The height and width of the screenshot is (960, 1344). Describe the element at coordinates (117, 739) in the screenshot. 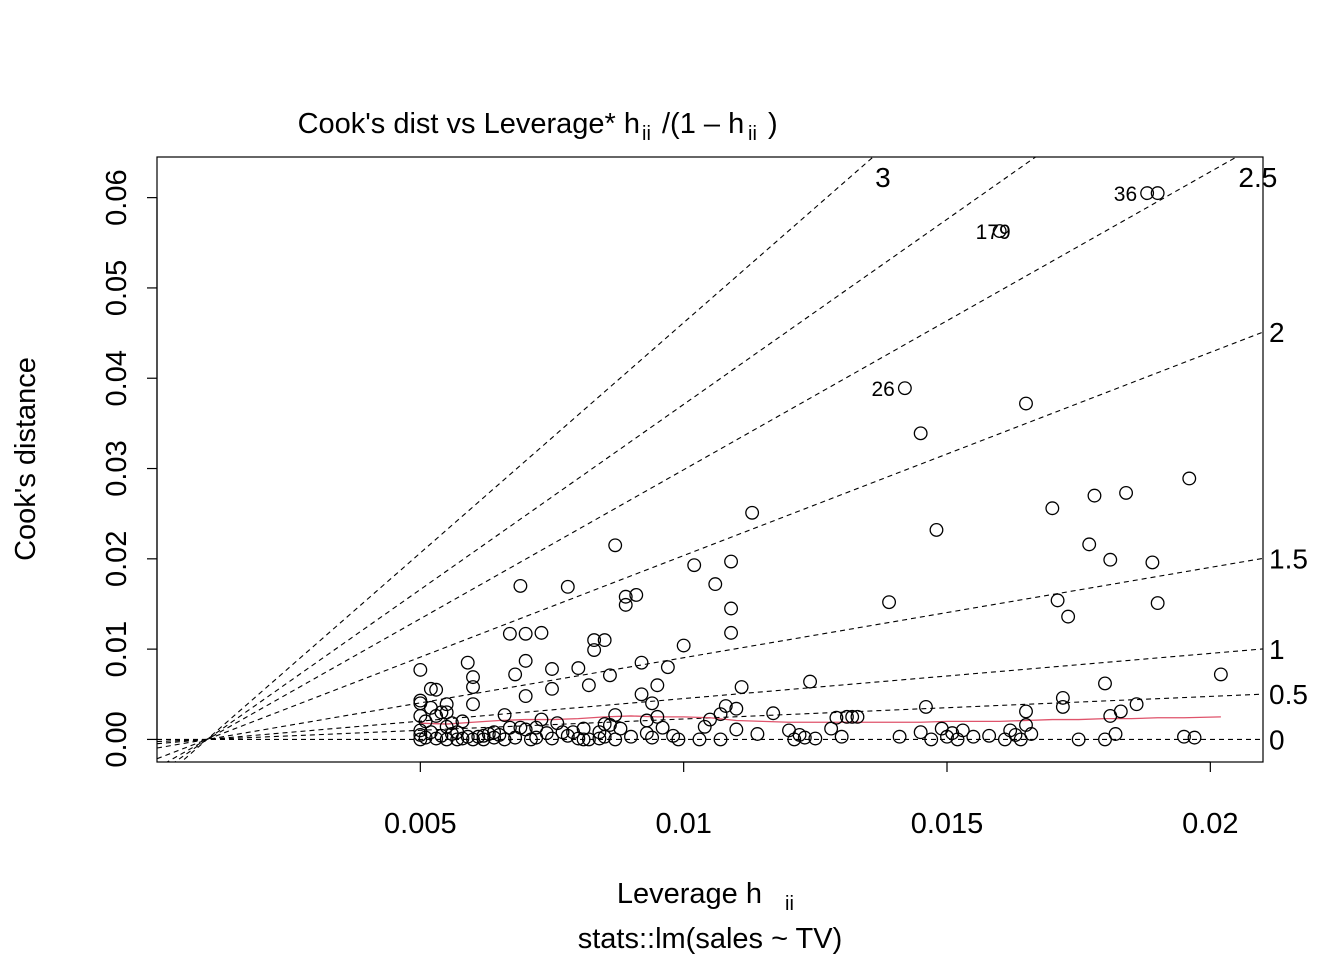

I see `y-tick-label: 0.00` at that location.